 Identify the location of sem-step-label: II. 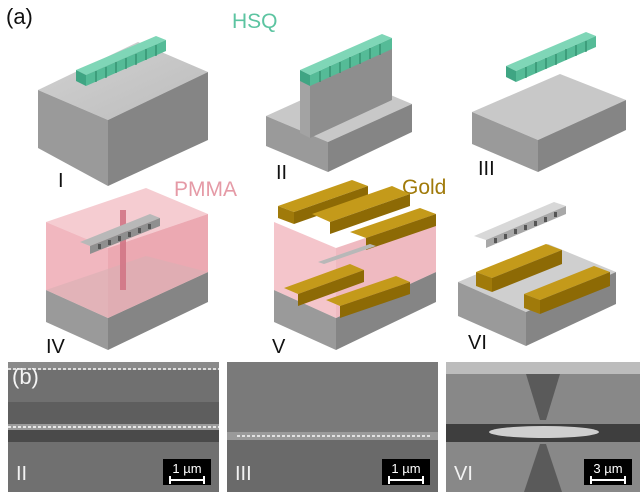
(22, 474).